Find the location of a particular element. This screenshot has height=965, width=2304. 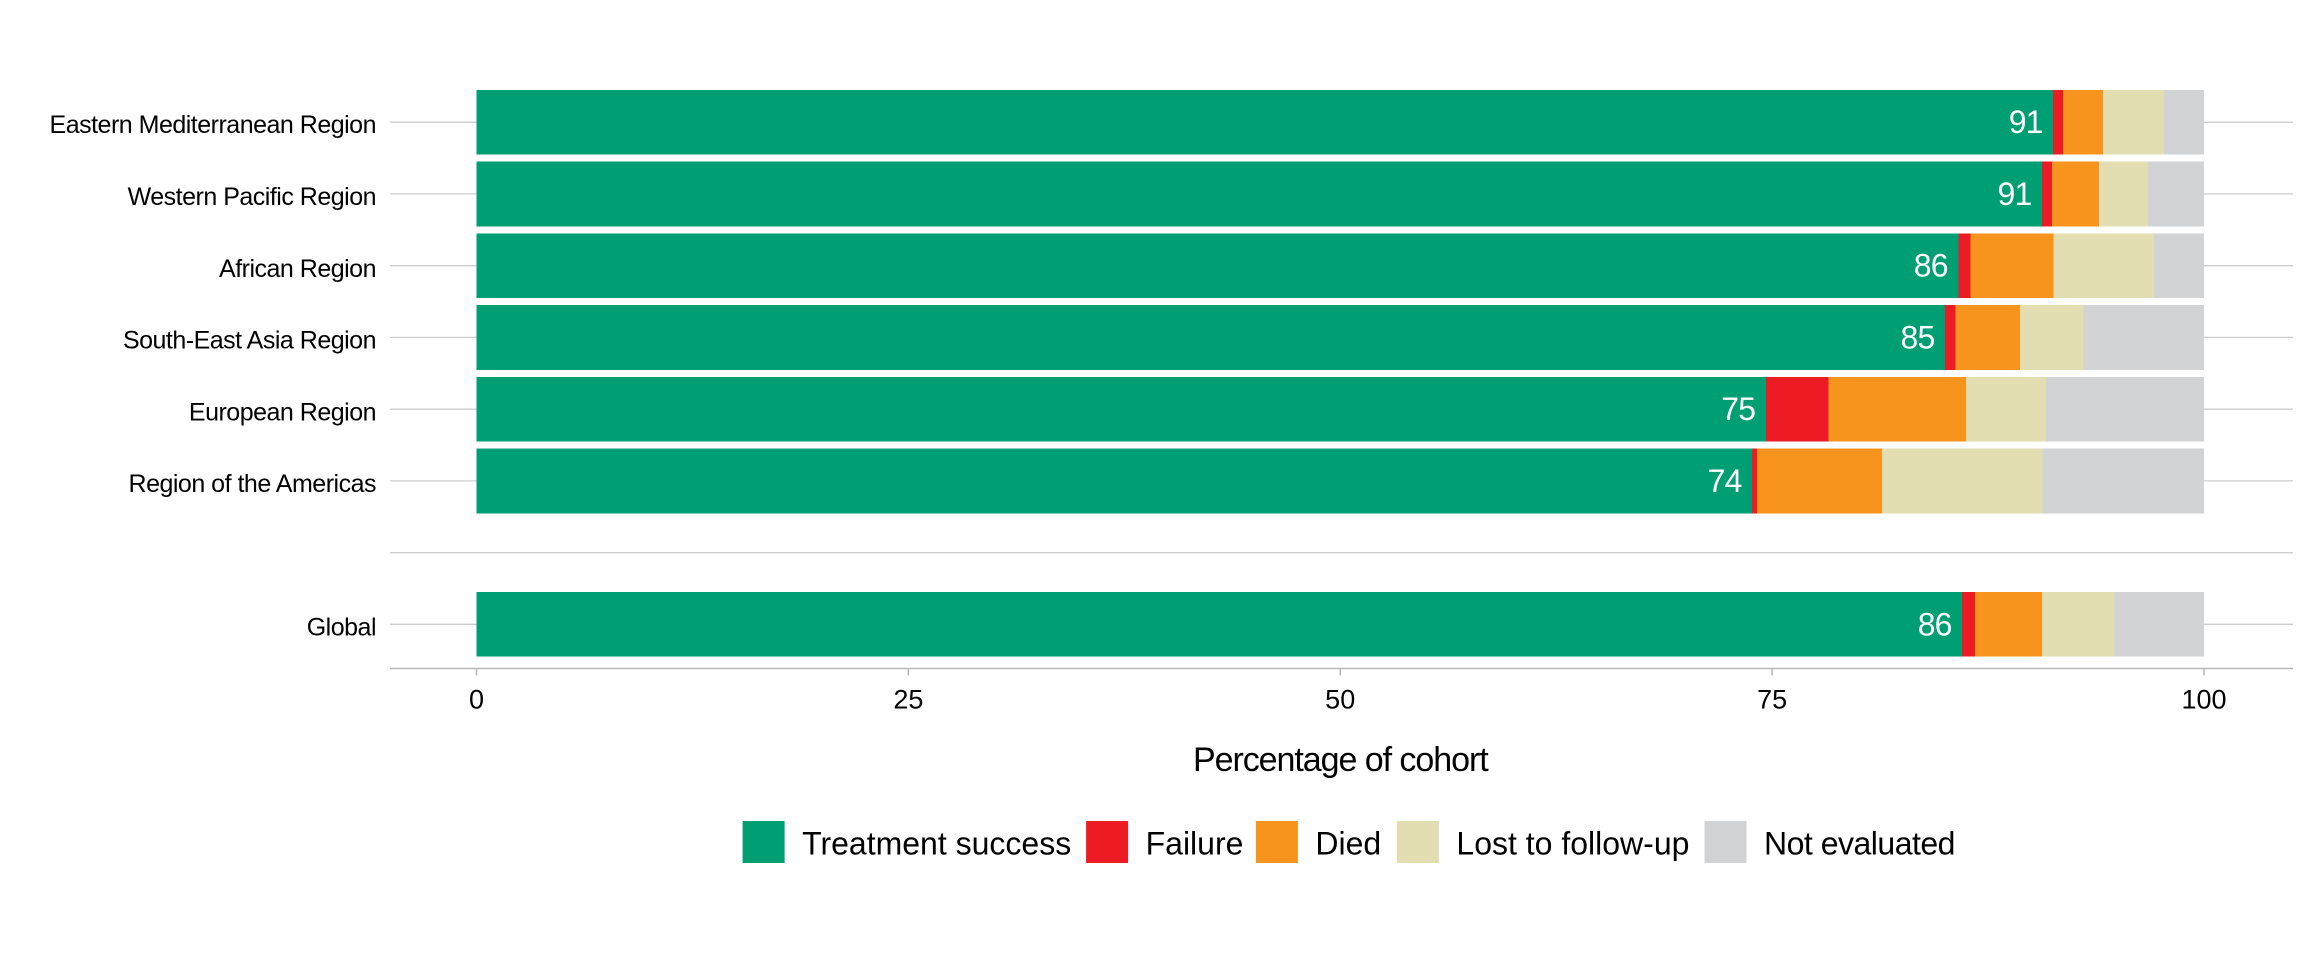

svg-text: Lost to follow-up is located at coordinates (1572, 844).